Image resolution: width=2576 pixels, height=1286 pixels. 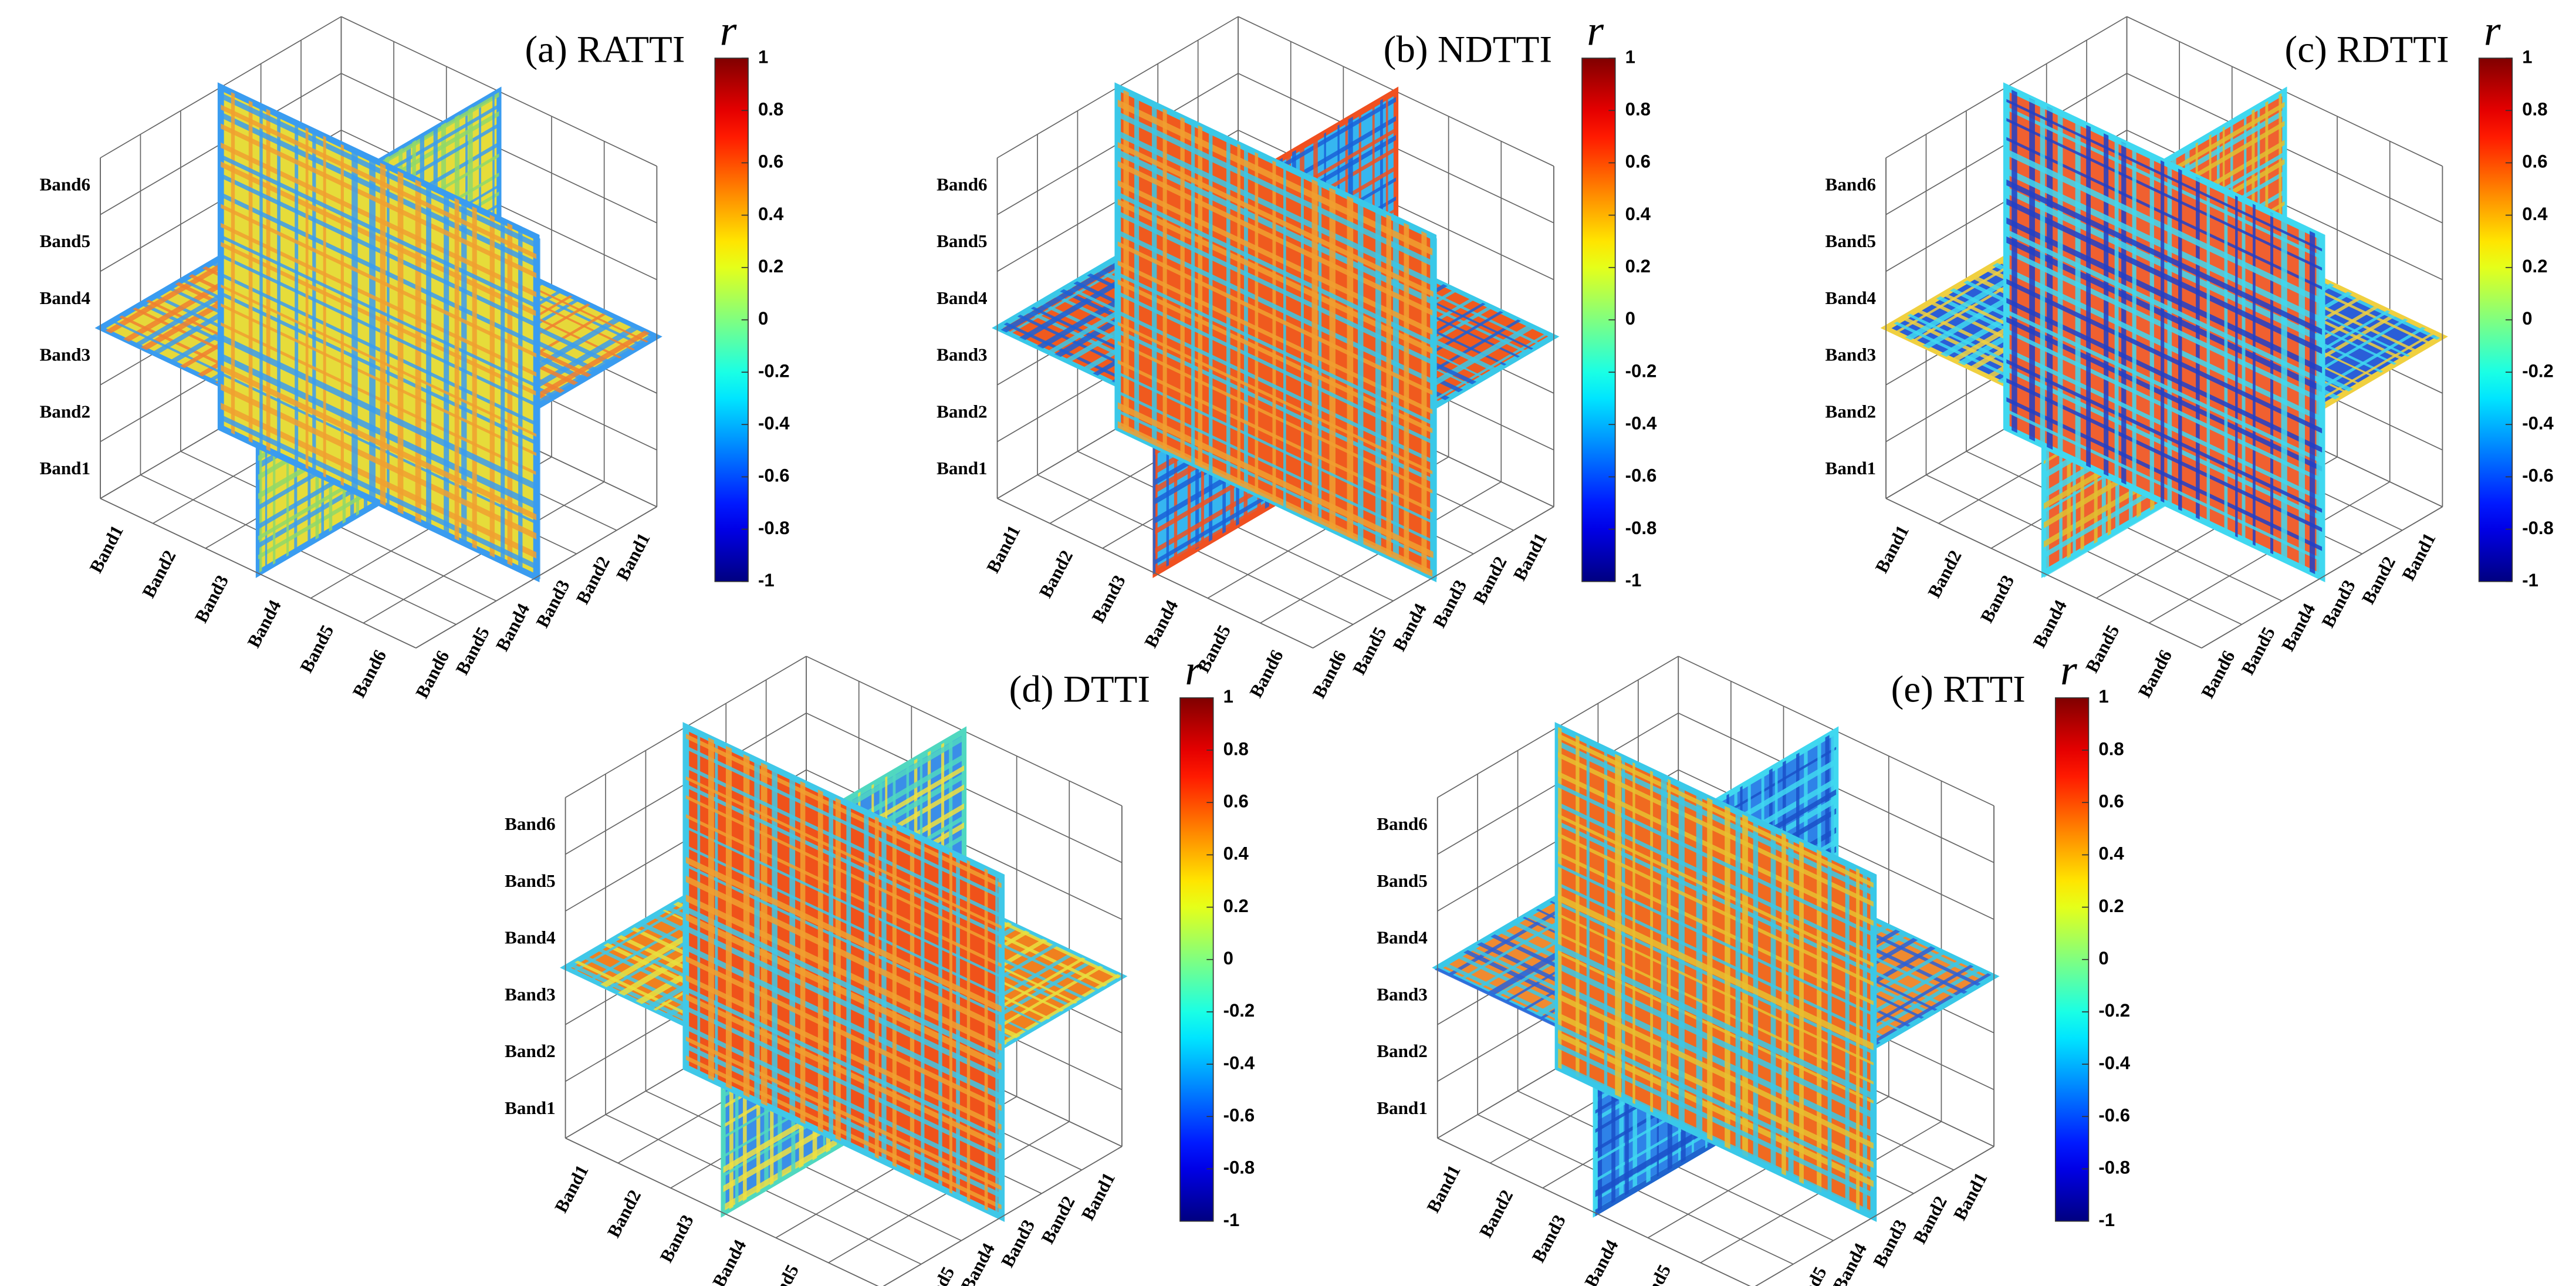 I want to click on colorbar-tick-label: 0.8, so click(x=1236, y=749).